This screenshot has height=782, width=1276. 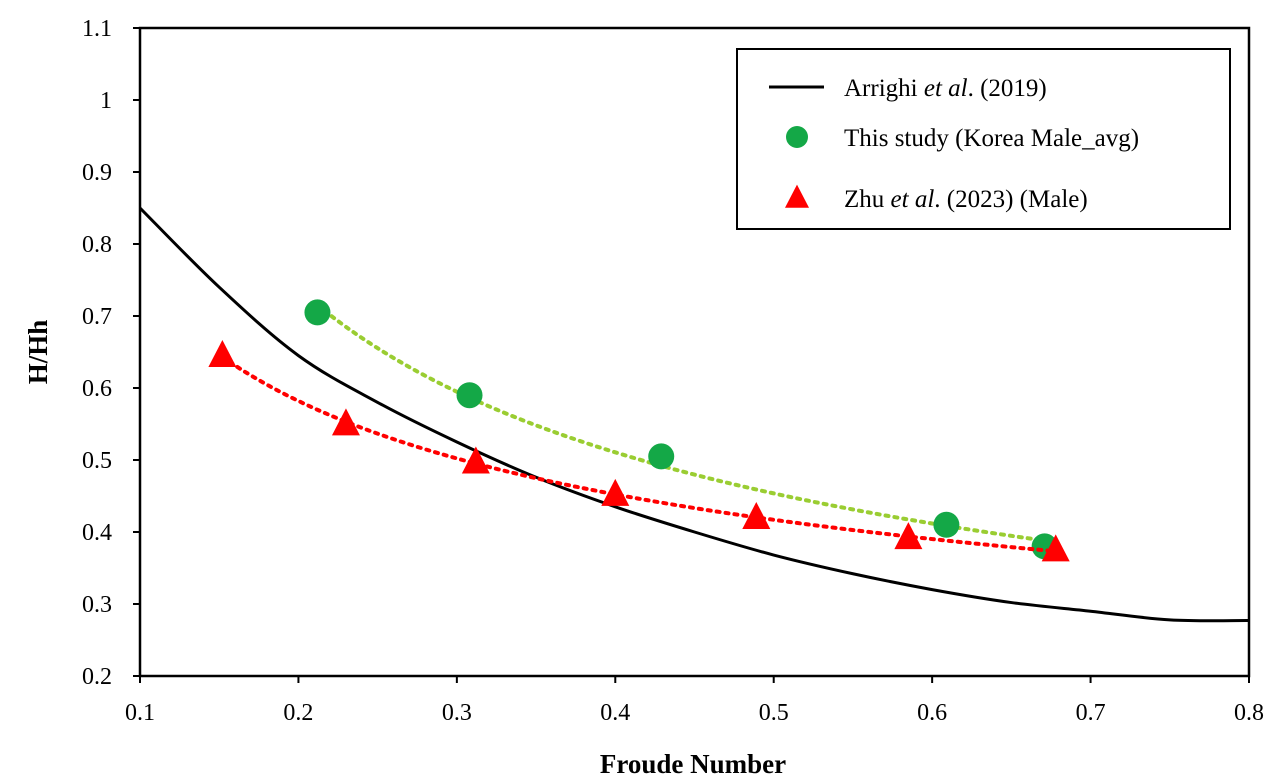 I want to click on y-tick-label: 0.3, so click(x=97, y=605).